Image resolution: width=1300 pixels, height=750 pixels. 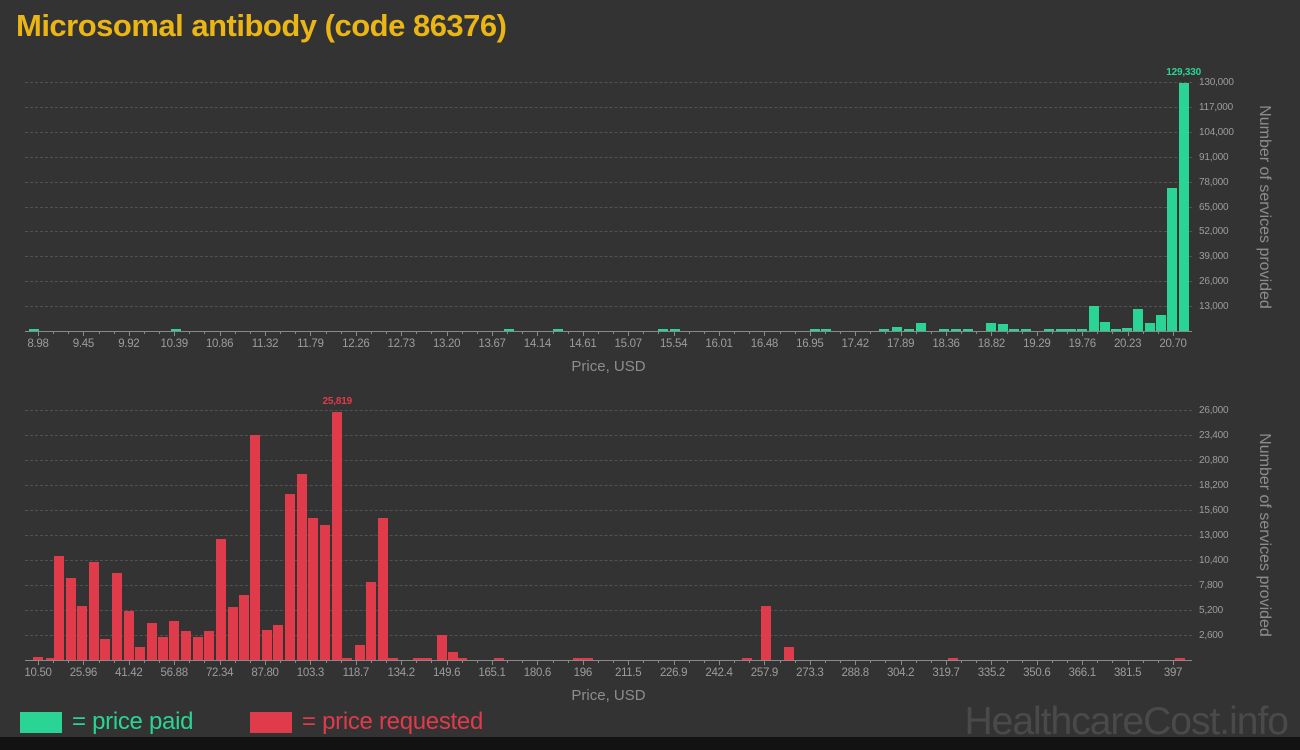 I want to click on x-tick-label: 118.7, so click(x=356, y=673).